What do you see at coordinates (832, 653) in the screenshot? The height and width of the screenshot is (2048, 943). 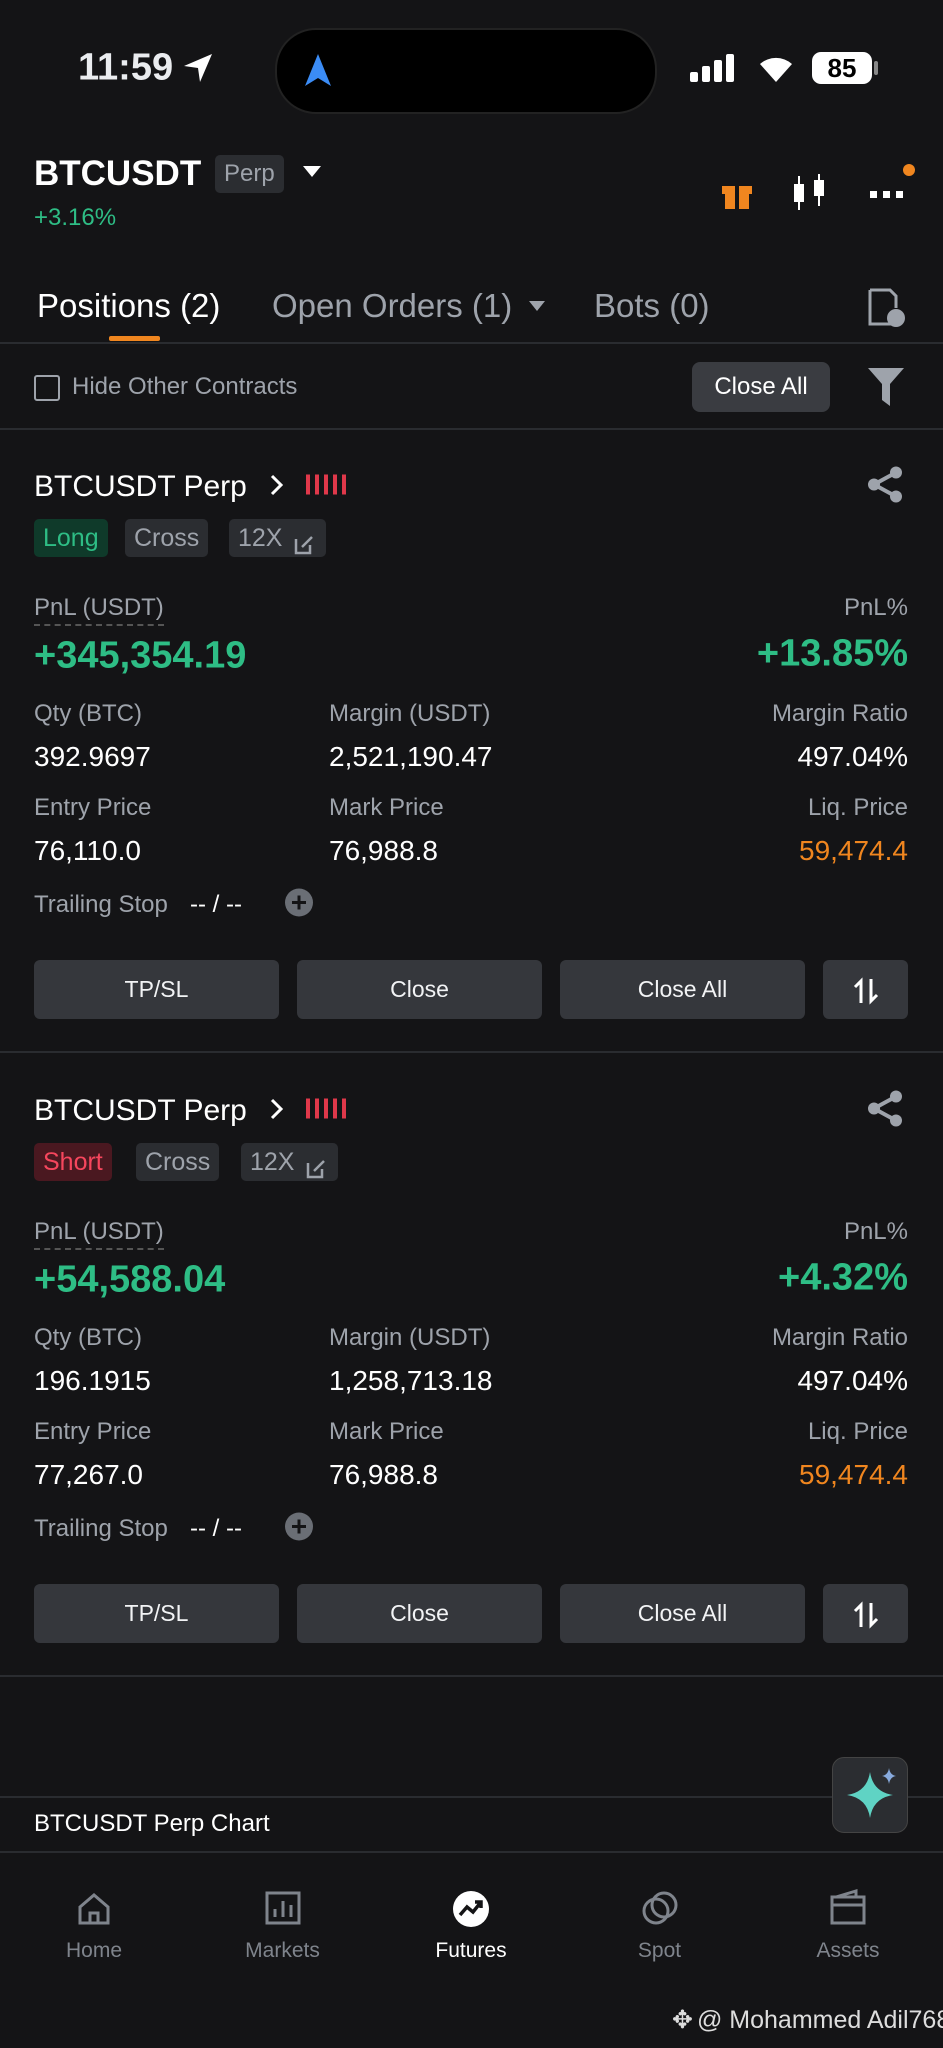 I see `pnl-pct-value: +13.85%` at bounding box center [832, 653].